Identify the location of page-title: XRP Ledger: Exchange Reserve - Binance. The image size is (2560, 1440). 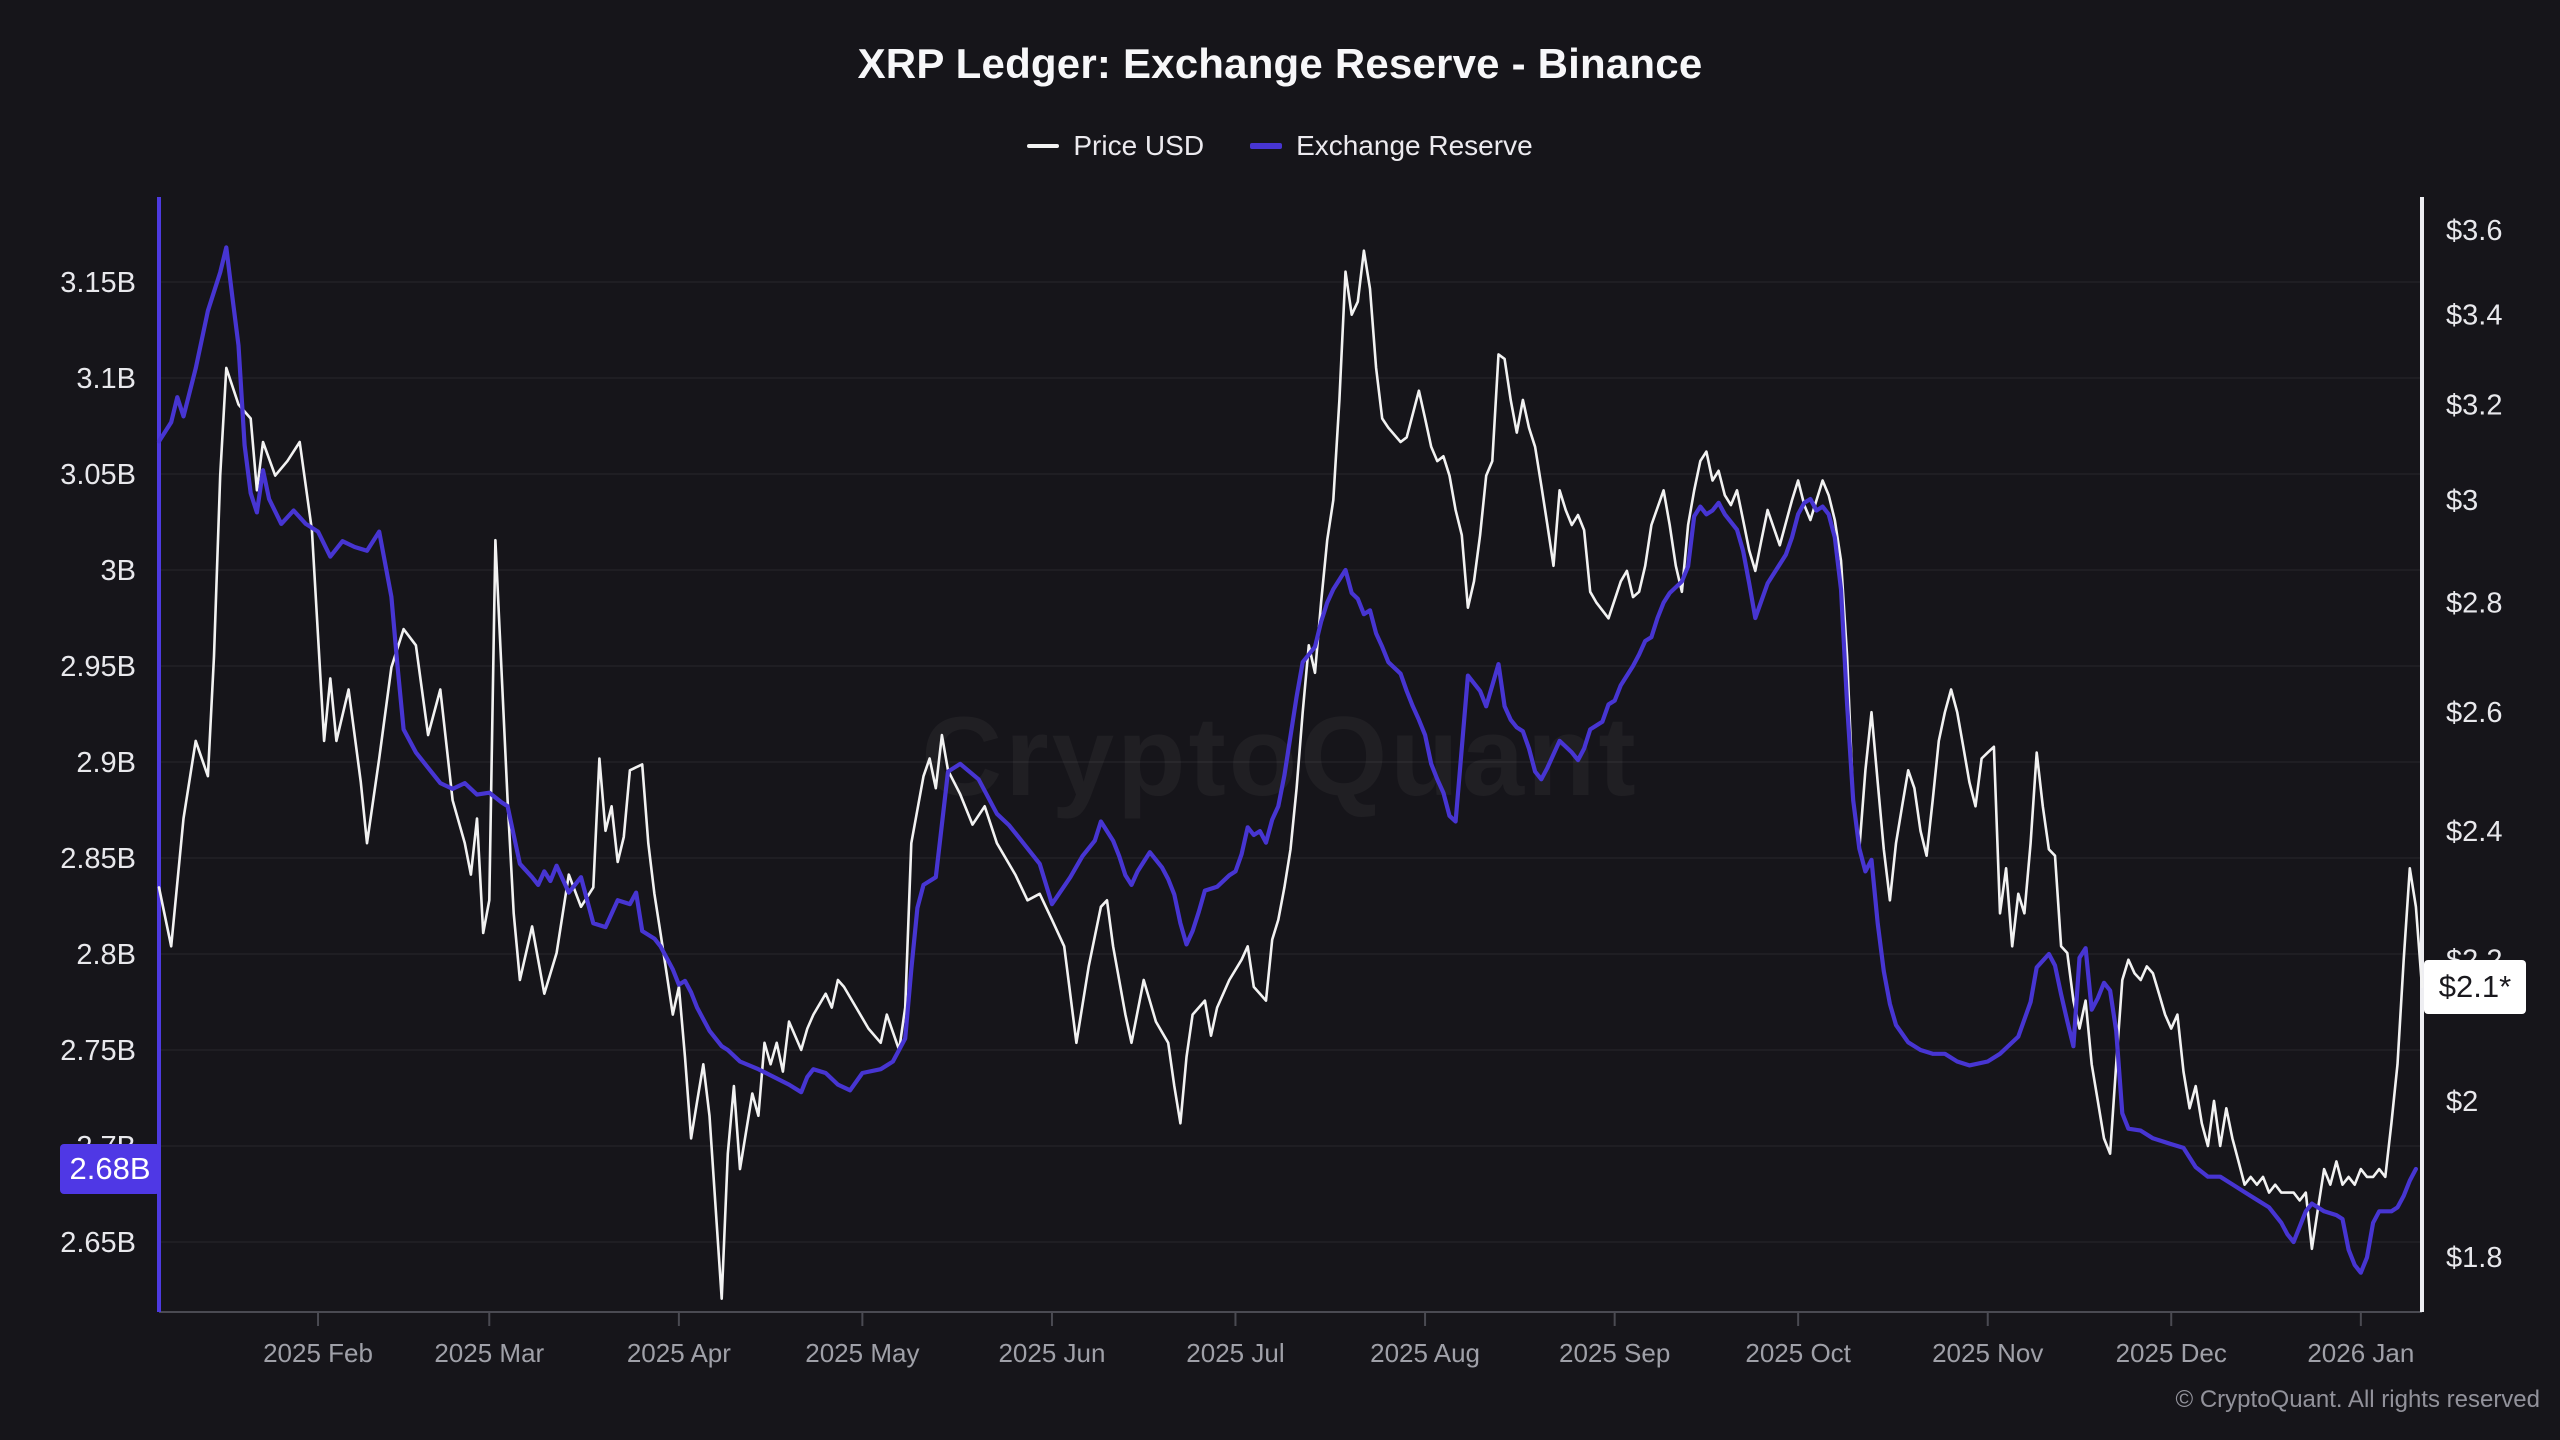
(1280, 63).